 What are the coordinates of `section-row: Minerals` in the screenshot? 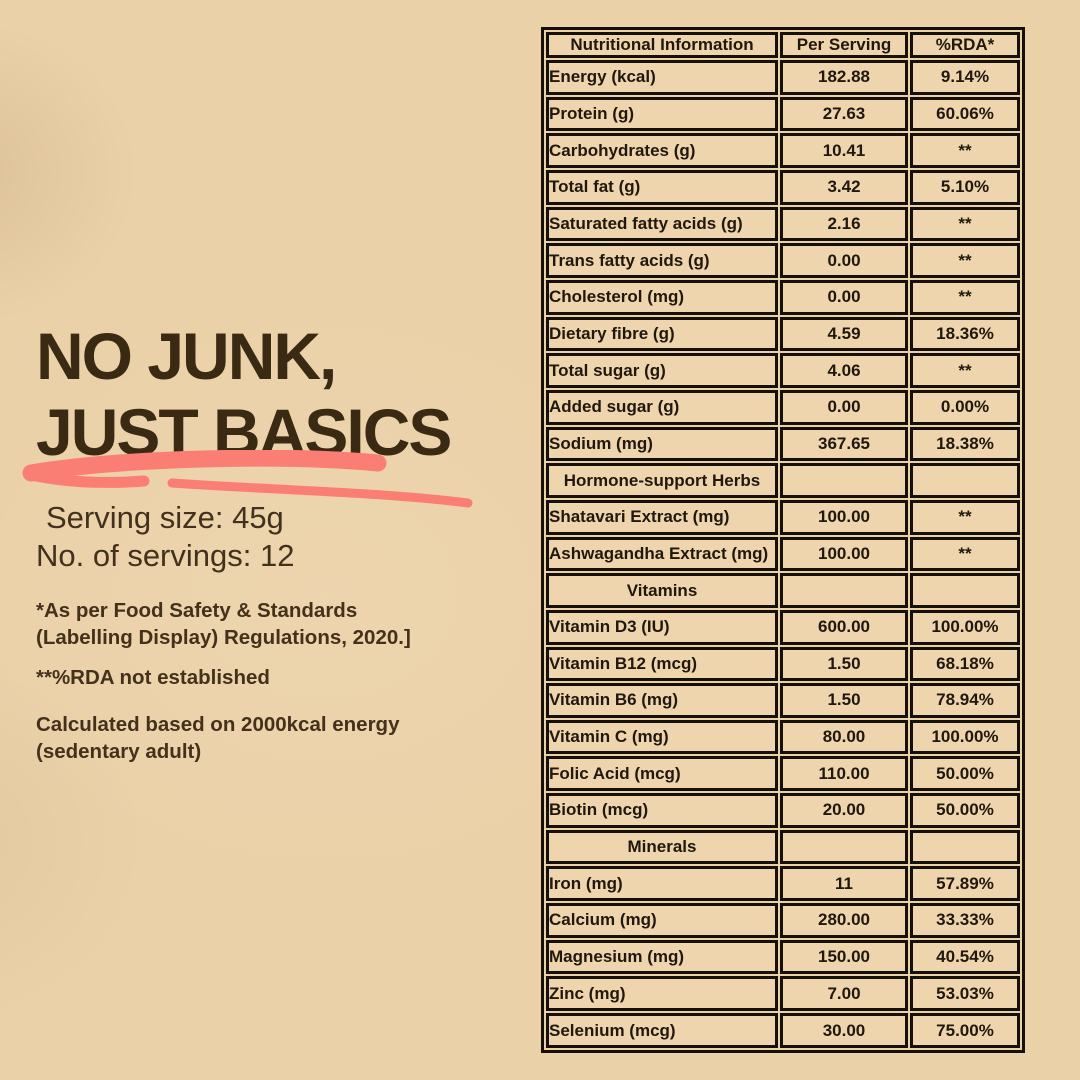 It's located at (783, 847).